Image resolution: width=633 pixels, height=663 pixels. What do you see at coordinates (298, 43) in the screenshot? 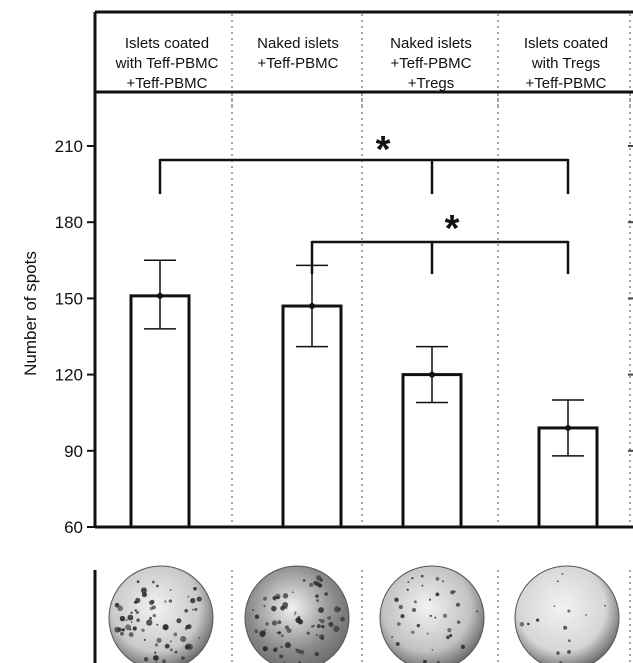
I see `category-label-line: Naked islets` at bounding box center [298, 43].